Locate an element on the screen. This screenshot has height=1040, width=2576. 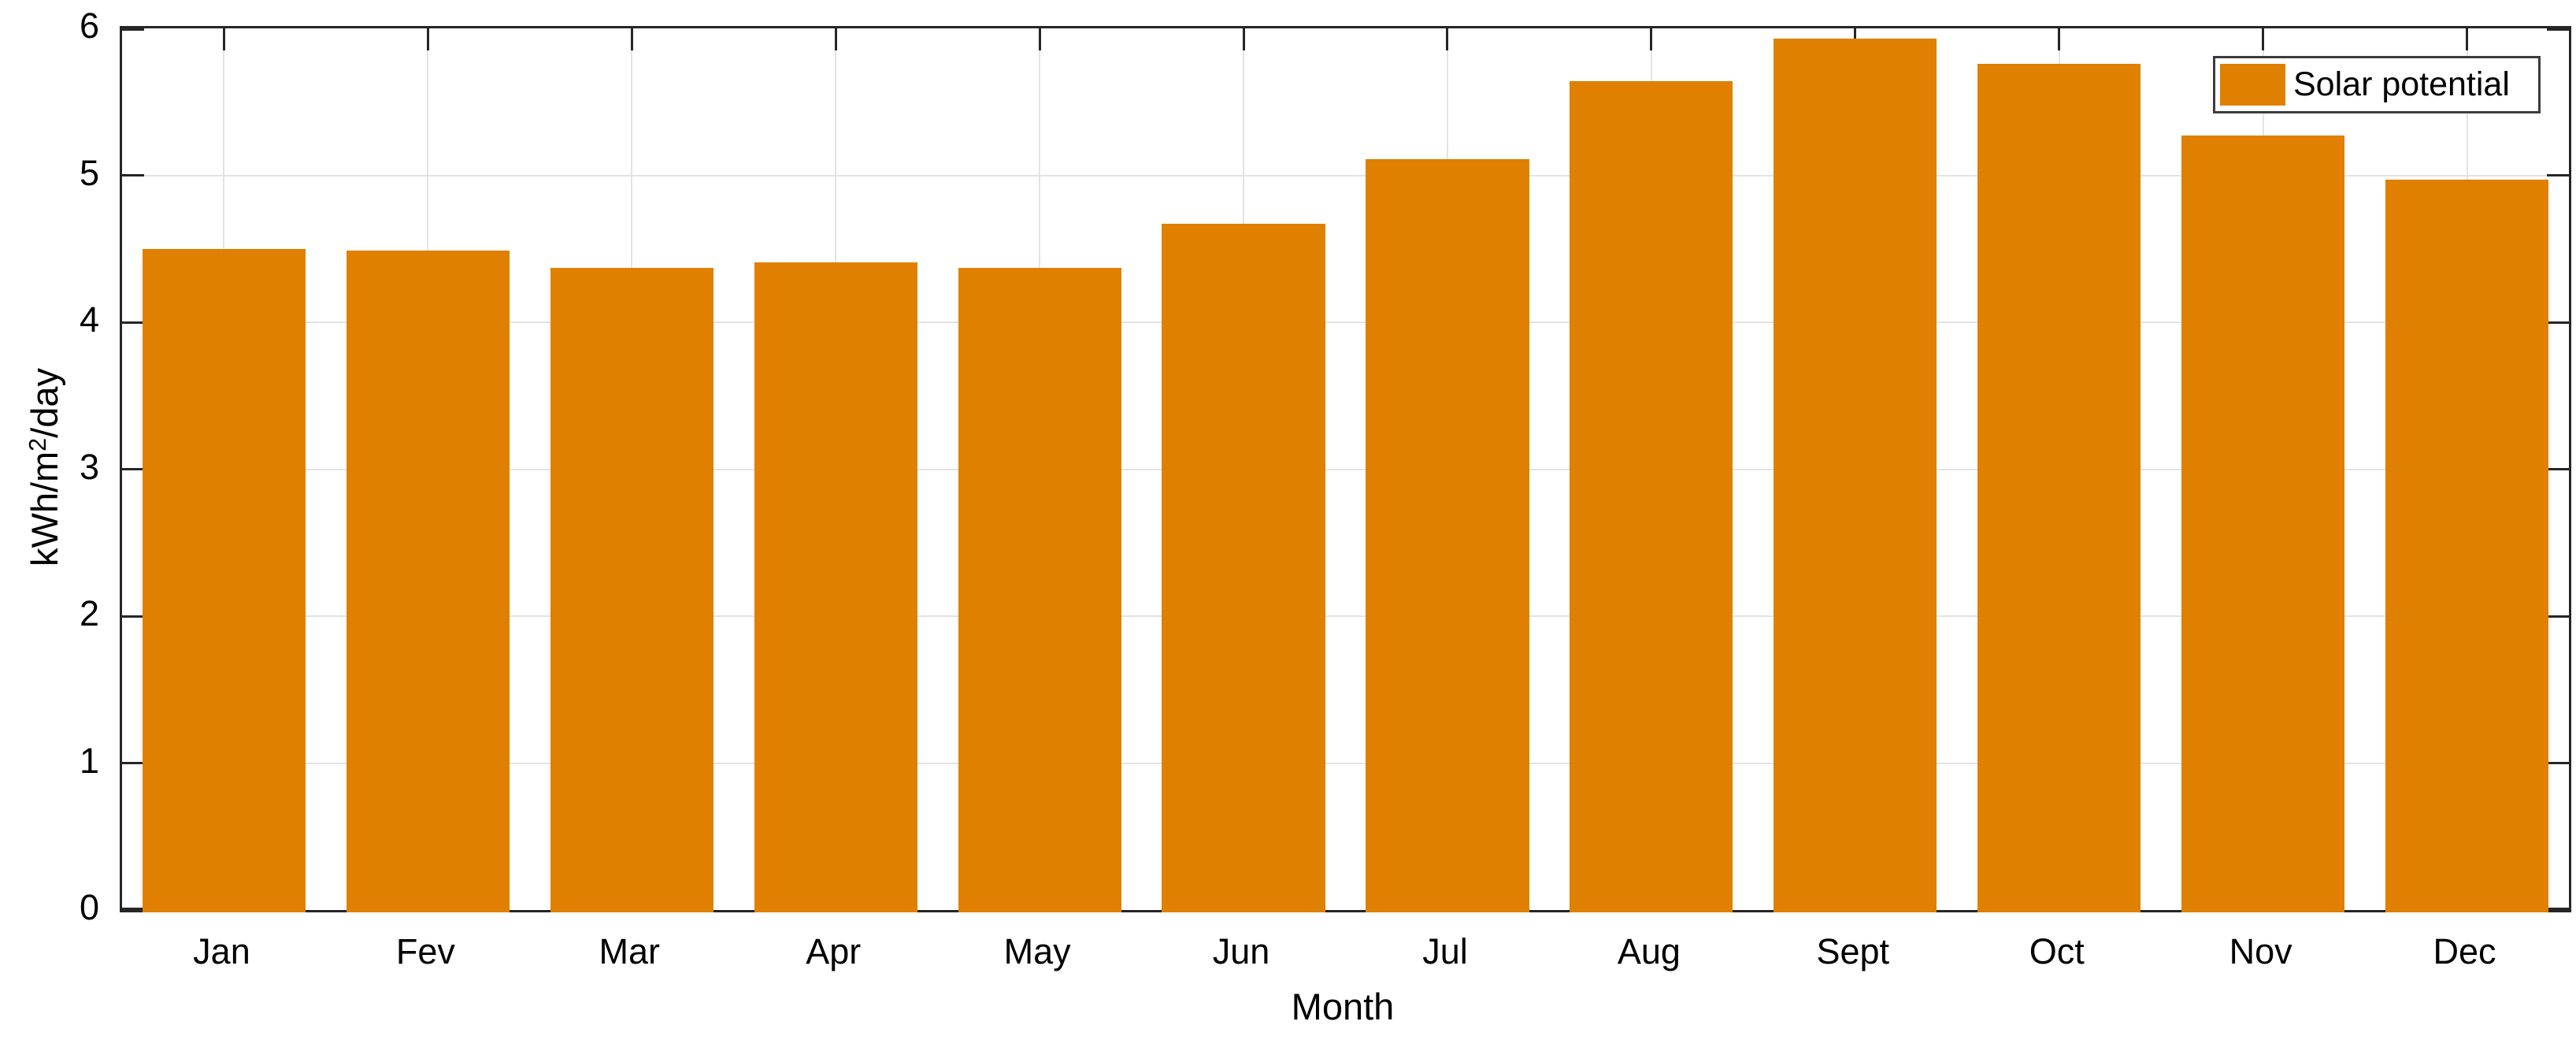
bar-dec is located at coordinates (2467, 546).